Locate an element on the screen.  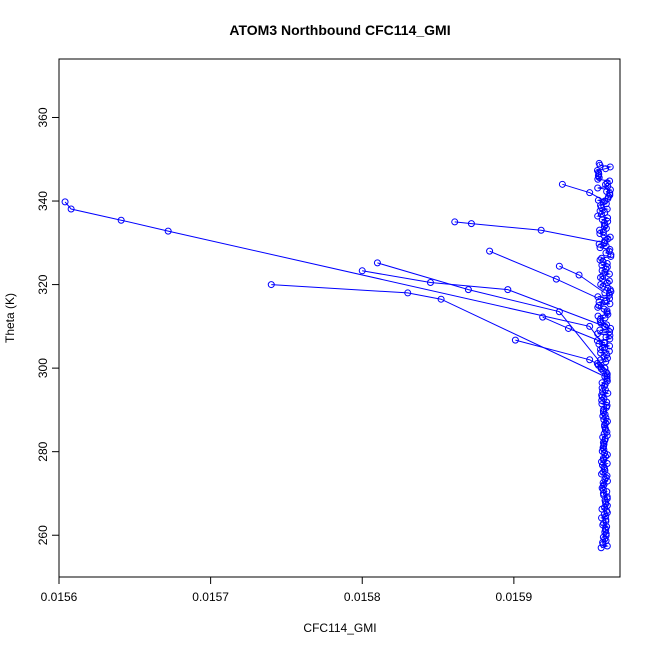
chart-title: ATOM3 Northbound CFC114_GMI is located at coordinates (339, 30).